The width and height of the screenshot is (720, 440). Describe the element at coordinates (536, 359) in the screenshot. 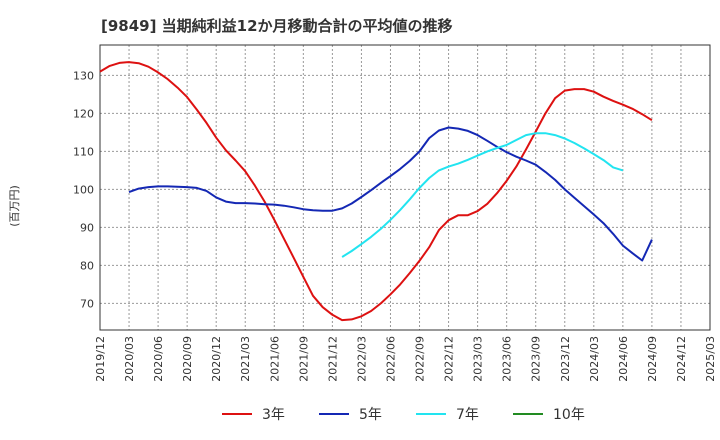

I see `x-tick-label: 2023/09` at that location.